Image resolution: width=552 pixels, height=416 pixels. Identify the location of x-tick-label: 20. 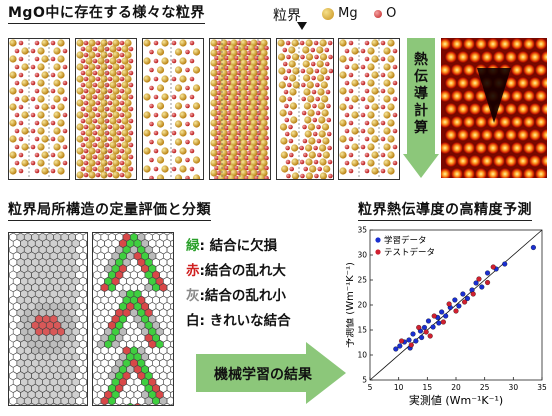
(456, 387).